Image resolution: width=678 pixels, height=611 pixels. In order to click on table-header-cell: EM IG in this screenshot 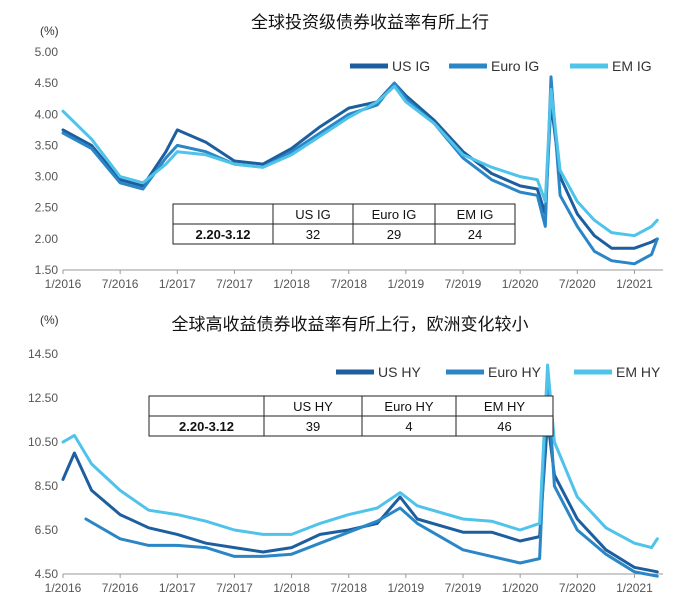, I will do `click(475, 214)`.